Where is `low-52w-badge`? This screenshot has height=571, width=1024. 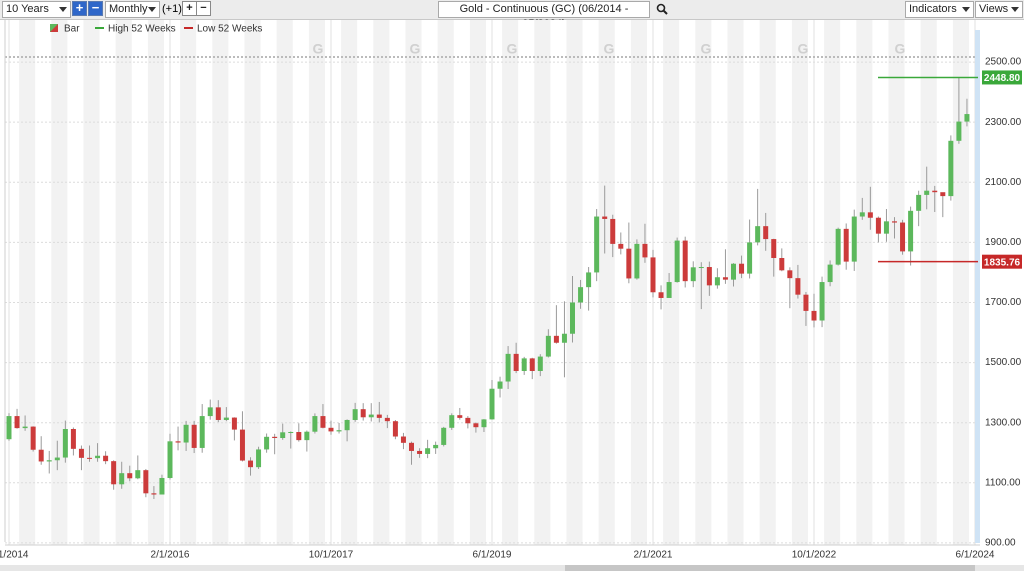
low-52w-badge is located at coordinates (1002, 261).